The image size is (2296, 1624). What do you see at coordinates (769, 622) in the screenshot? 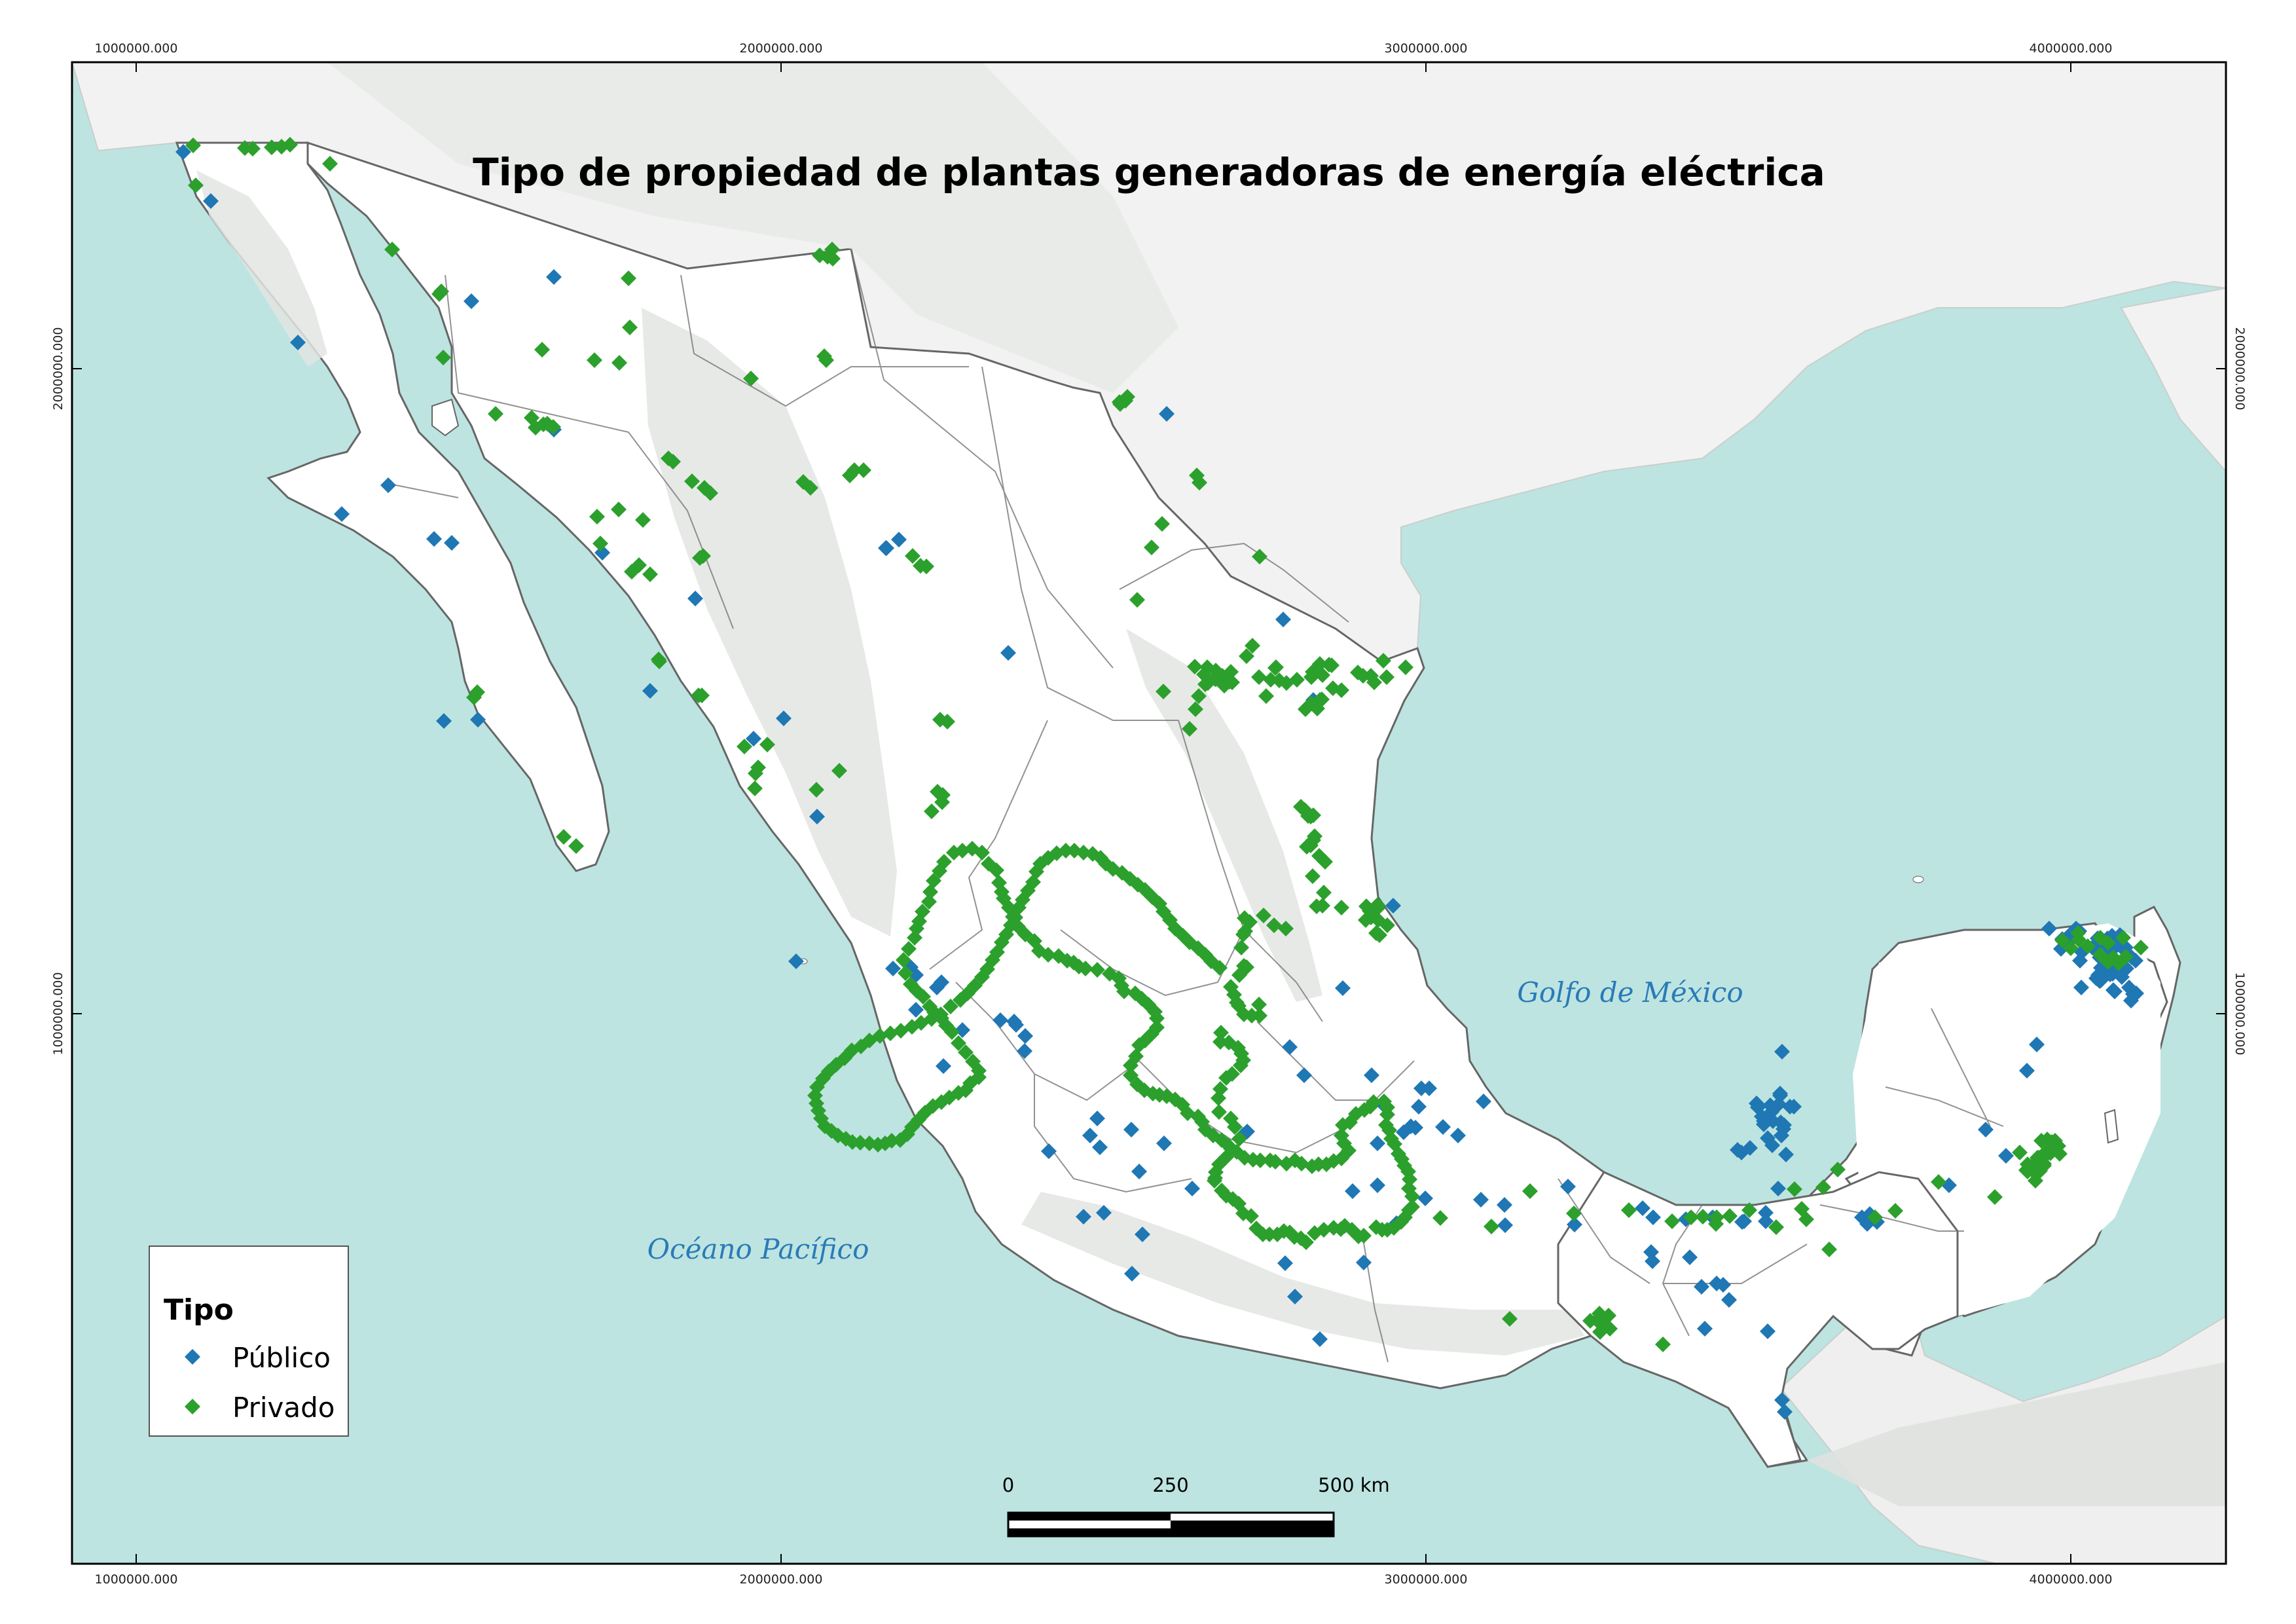
I see `sierra-madre-occidental-relief` at bounding box center [769, 622].